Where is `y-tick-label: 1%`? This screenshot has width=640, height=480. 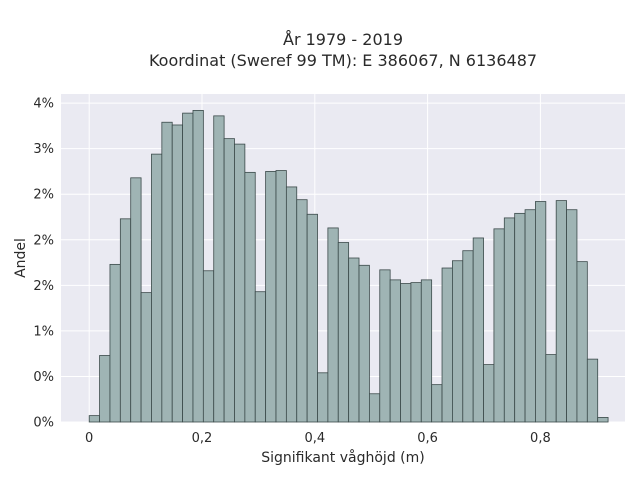
y-tick-label: 1% is located at coordinates (43, 331).